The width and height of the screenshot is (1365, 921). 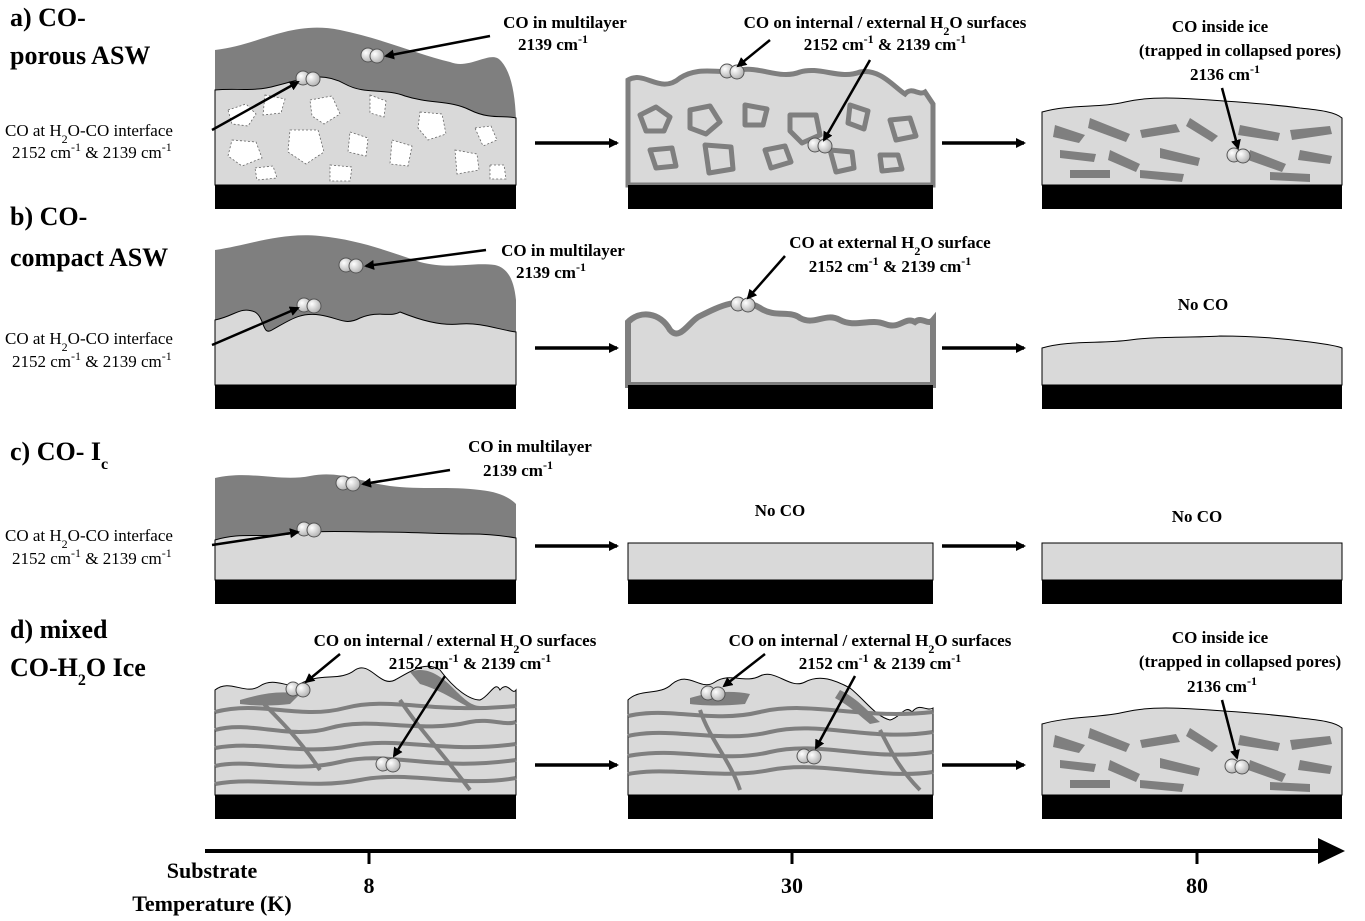 I want to click on panel-d-30k, so click(x=780, y=746).